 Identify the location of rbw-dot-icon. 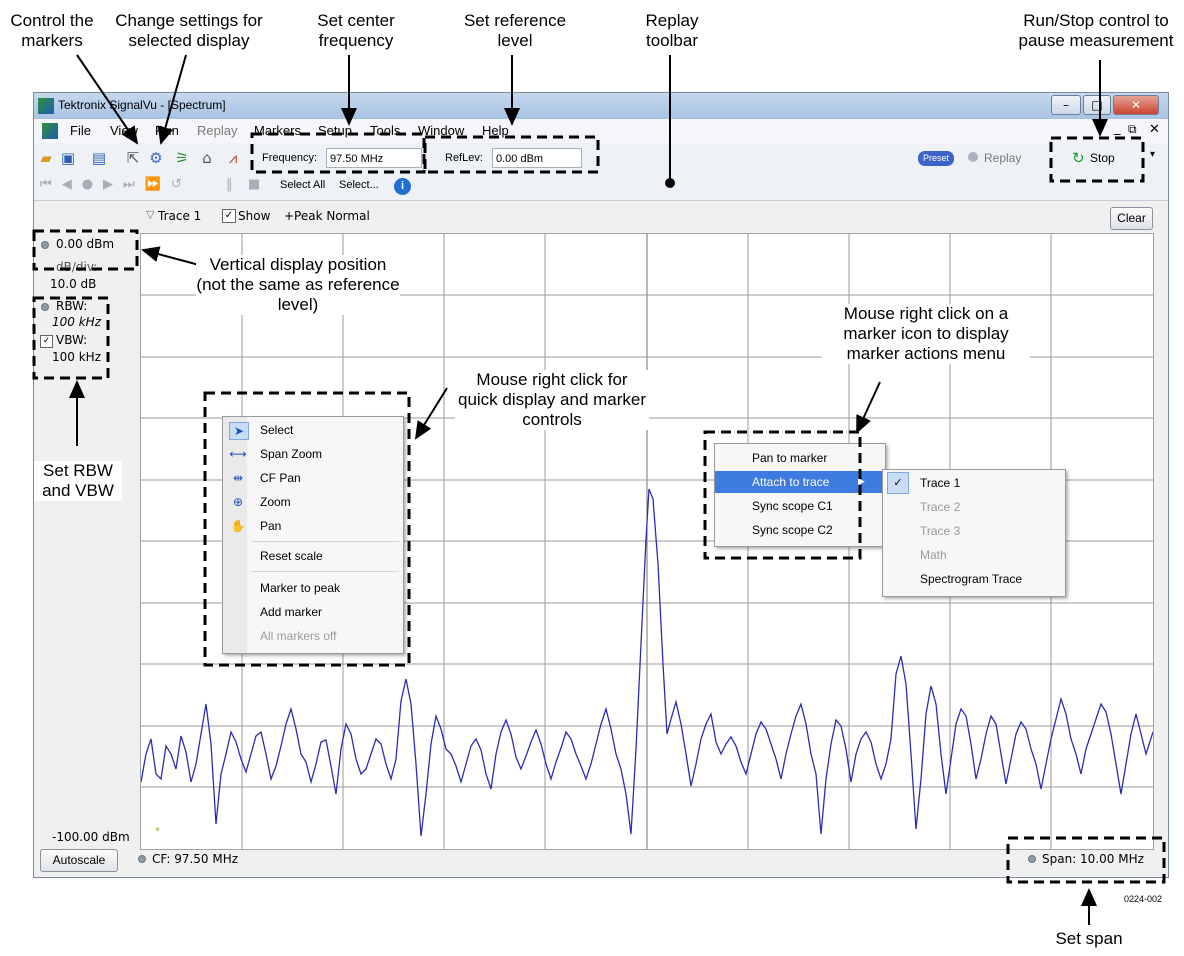
(45, 307).